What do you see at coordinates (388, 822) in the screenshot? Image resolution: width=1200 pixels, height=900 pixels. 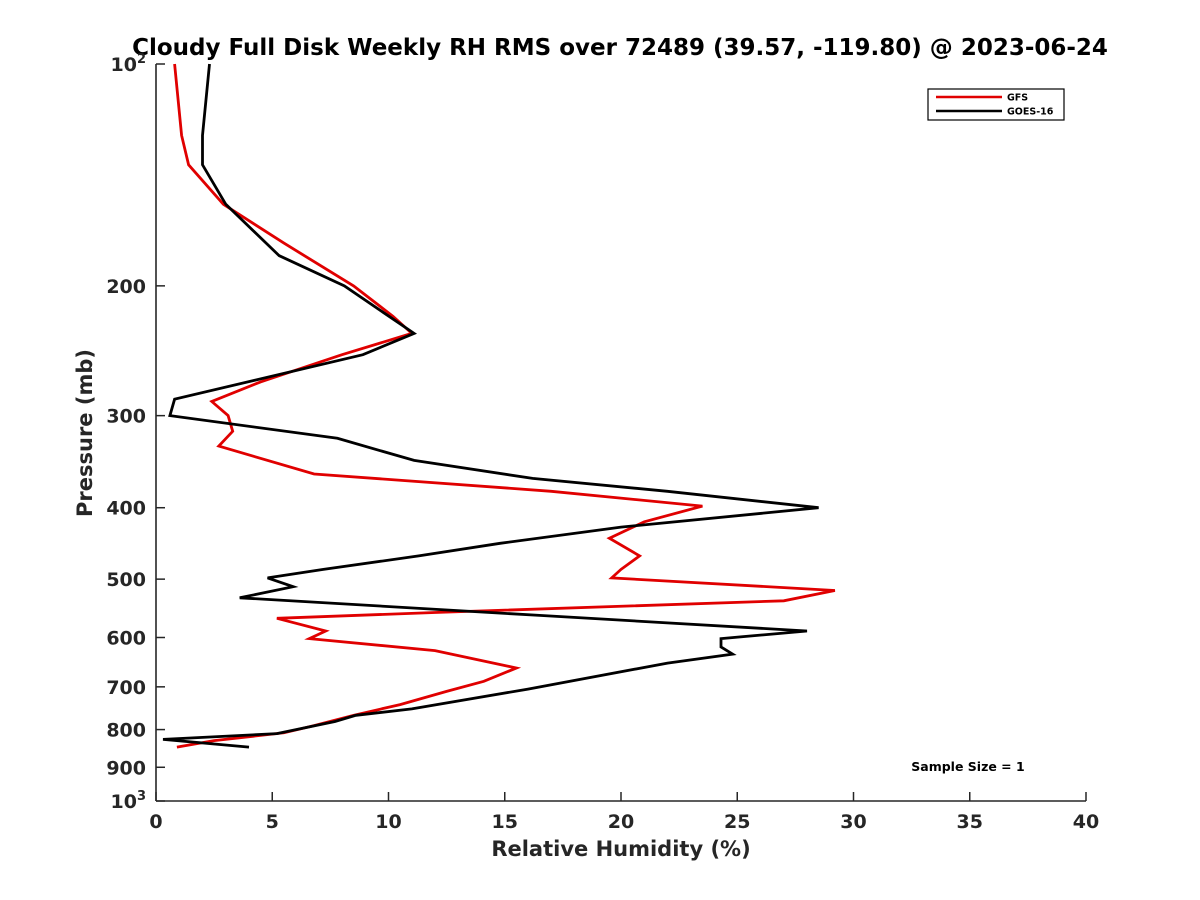 I see `x-tick-label: 10` at bounding box center [388, 822].